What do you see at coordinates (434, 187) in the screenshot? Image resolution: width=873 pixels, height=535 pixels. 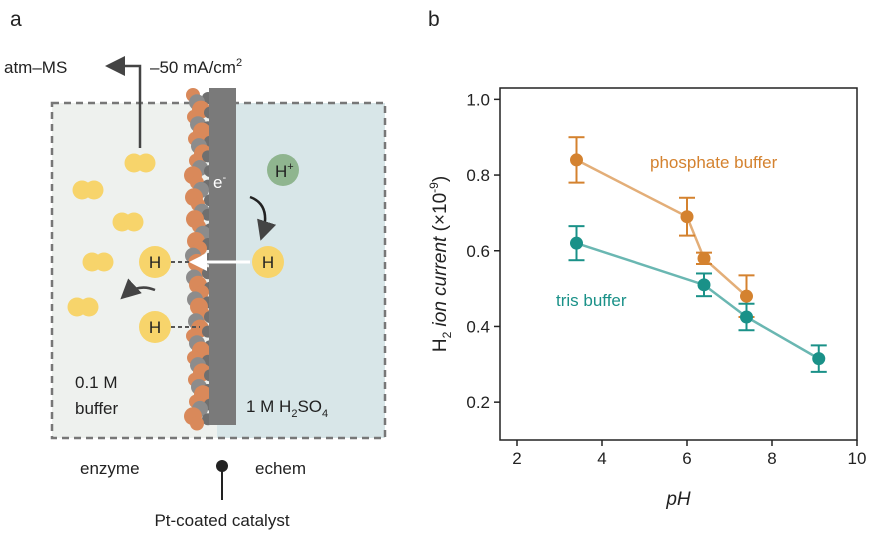 I see `text: -9` at bounding box center [434, 187].